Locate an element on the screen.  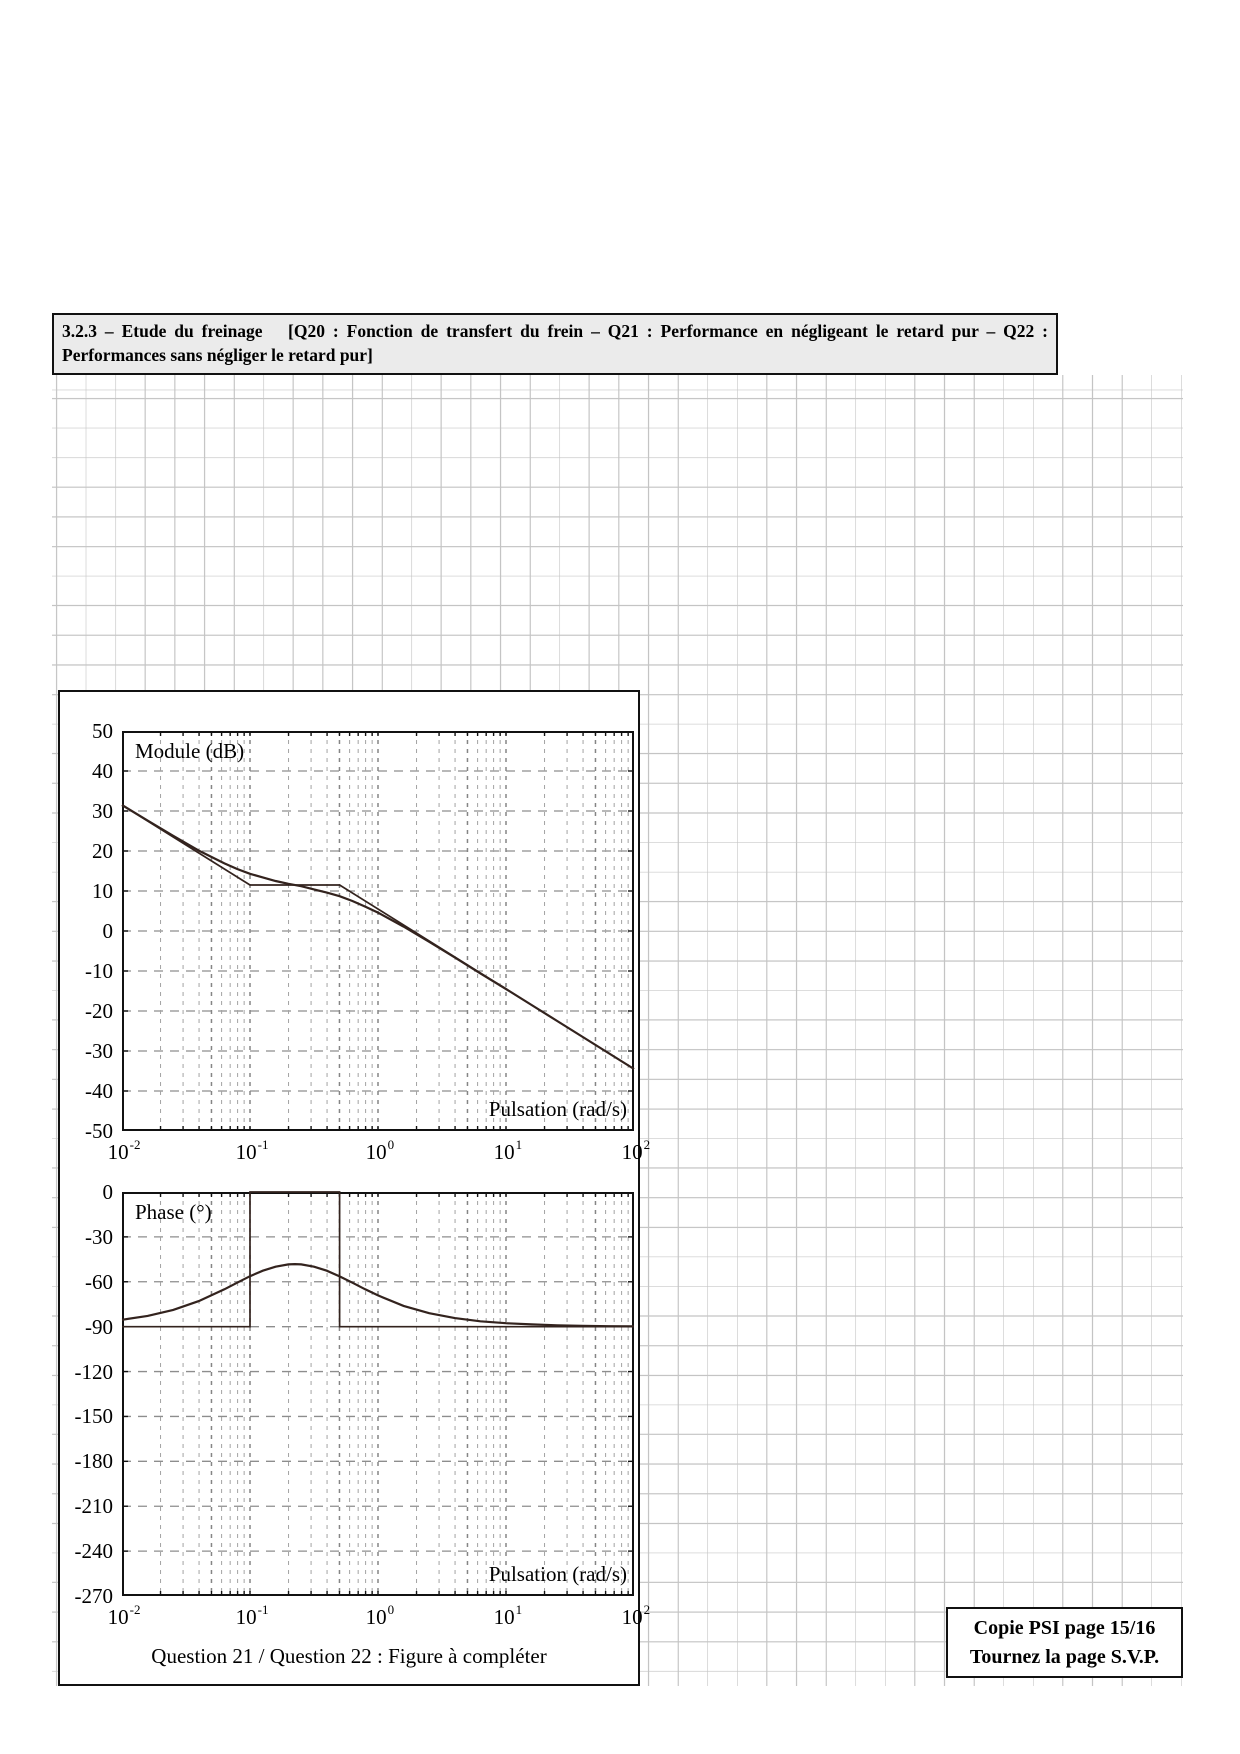
y-tick-label: -40 is located at coordinates (99, 1091).